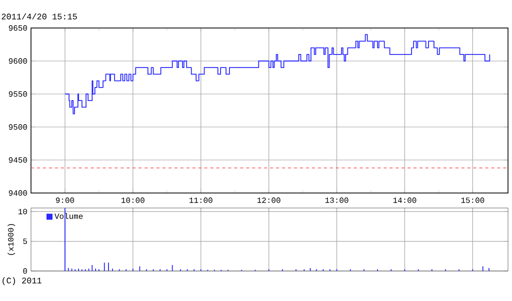 Image resolution: width=512 pixels, height=301 pixels. Describe the element at coordinates (39, 16) in the screenshot. I see `chart-subtitle: 2011/4/20 15:15` at that location.